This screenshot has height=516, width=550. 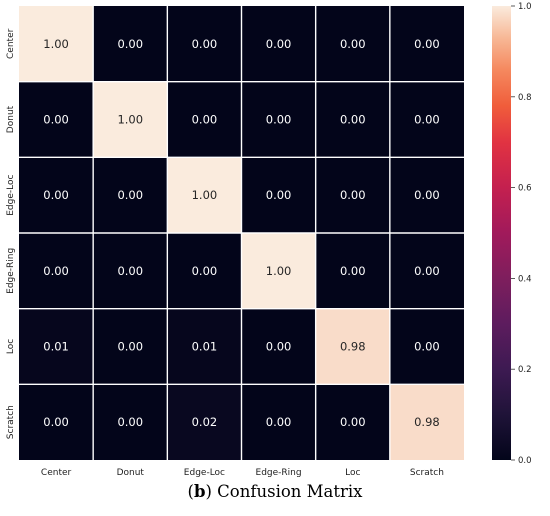 What do you see at coordinates (525, 370) in the screenshot?
I see `colorbar-tick-label: 0.2` at bounding box center [525, 370].